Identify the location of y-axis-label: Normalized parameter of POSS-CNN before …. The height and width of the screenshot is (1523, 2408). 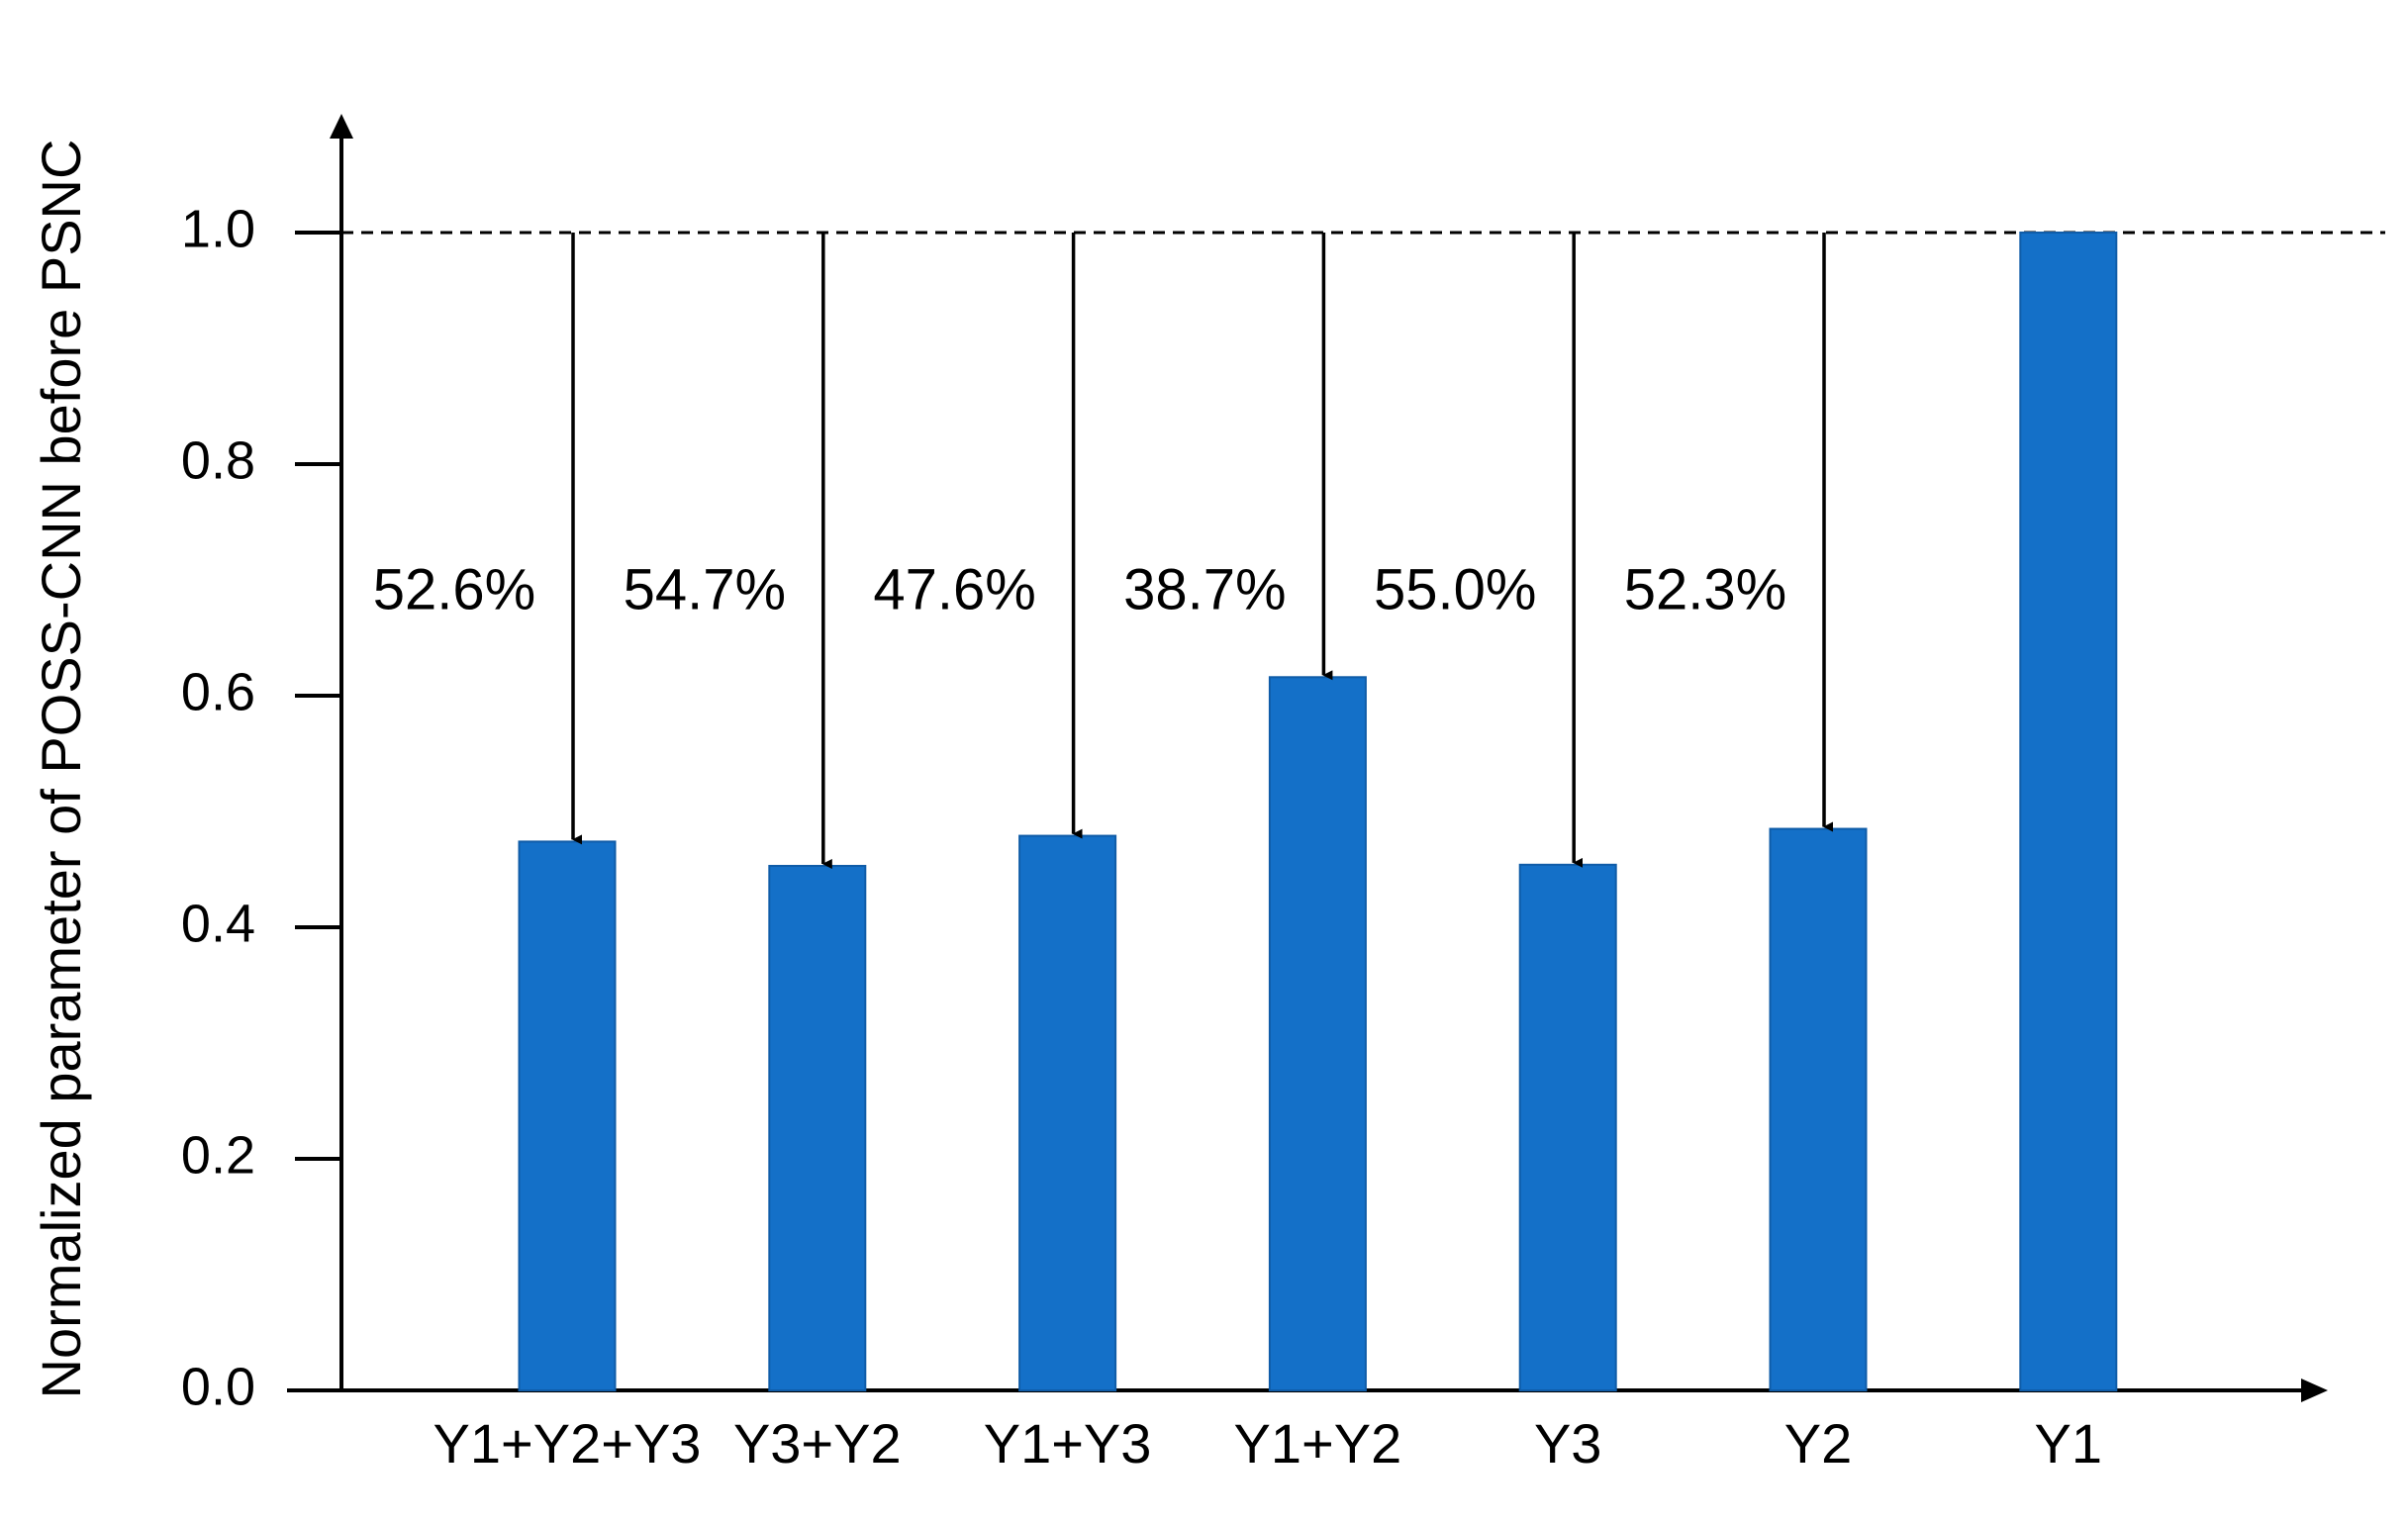
(61, 769).